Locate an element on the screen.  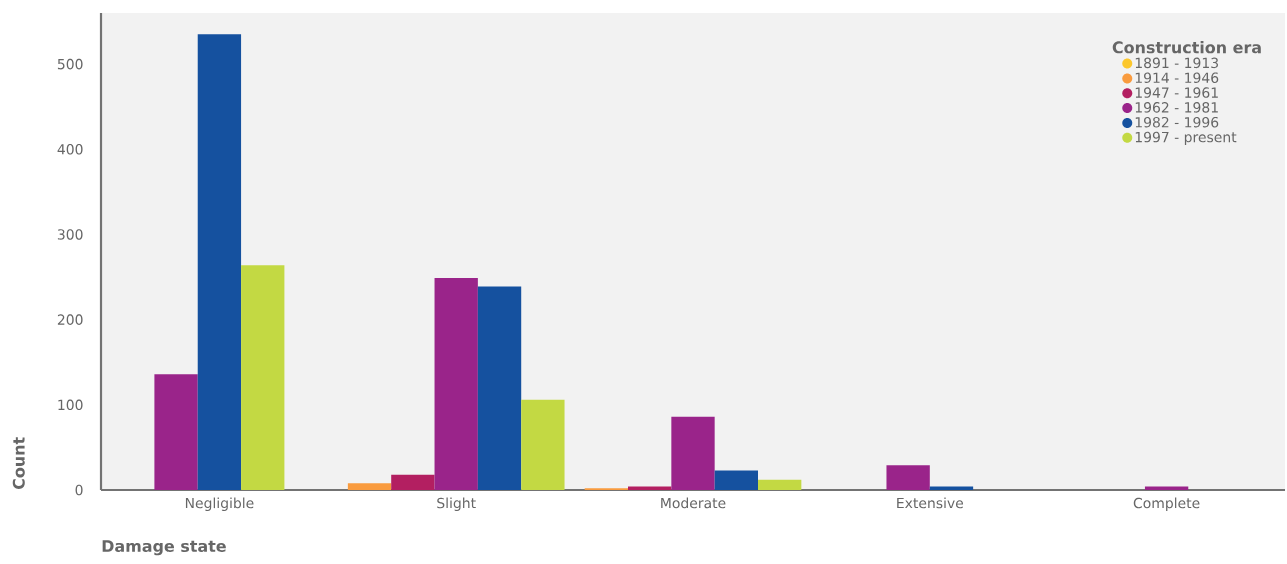
legend-label: 1982 - 1996 is located at coordinates (1177, 122).